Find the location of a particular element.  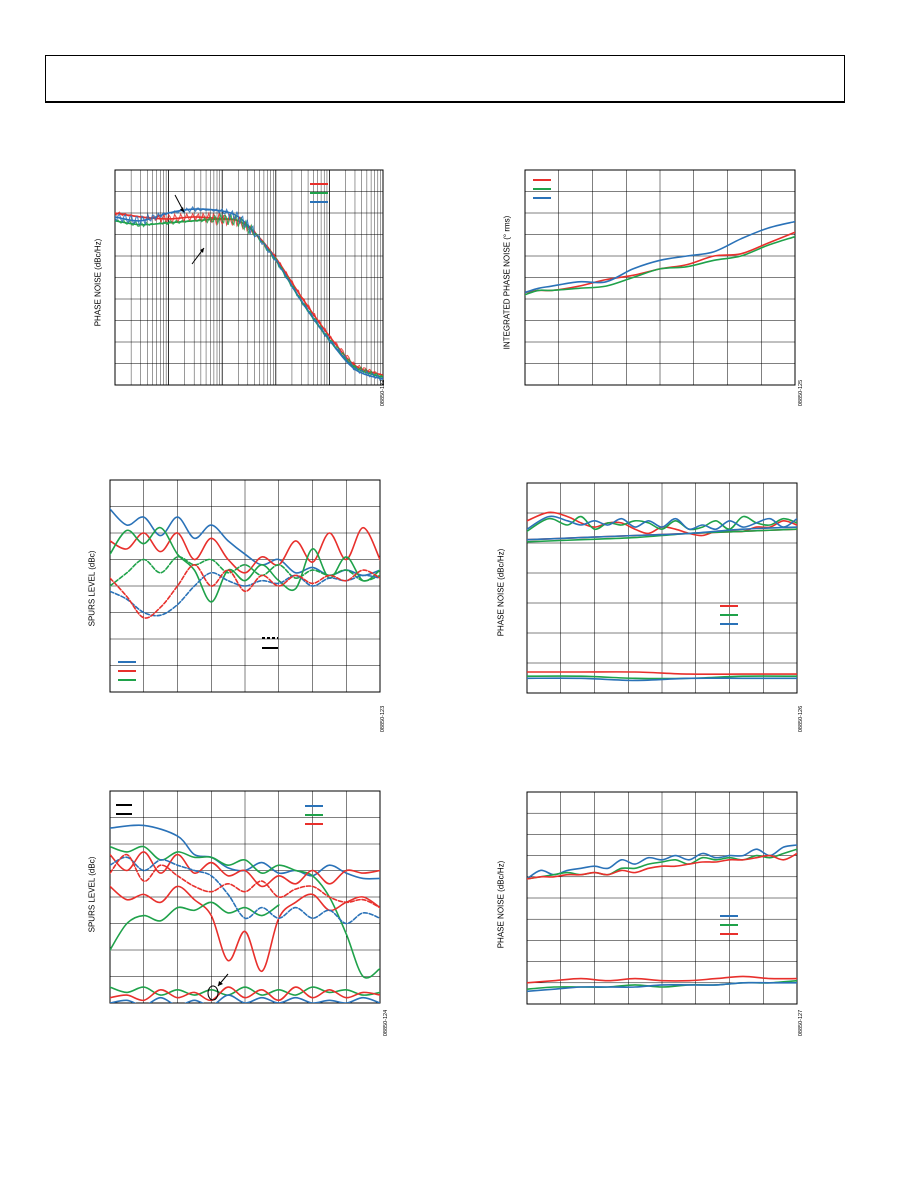

chart-integrated-phase-noise: INTEGRATED PHASE NOISE (° rms) 08850-125 is located at coordinates (655, 293).